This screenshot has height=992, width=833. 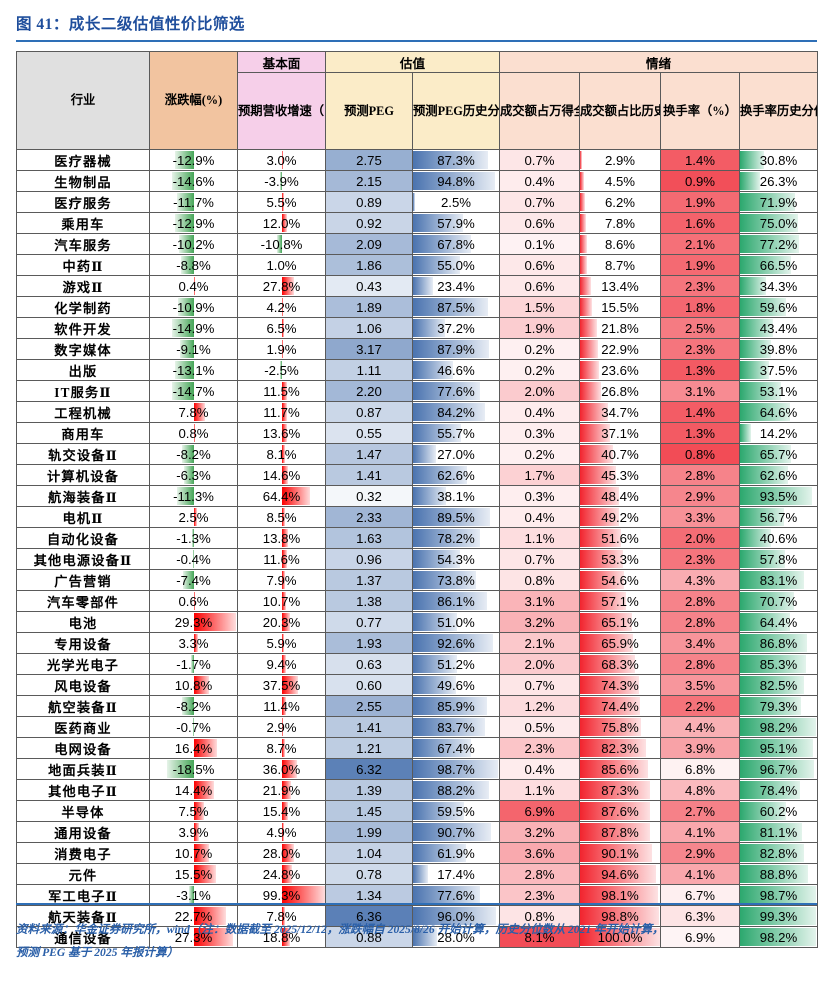 What do you see at coordinates (281, 769) in the screenshot?
I see `cell-rev: 36.0%` at bounding box center [281, 769].